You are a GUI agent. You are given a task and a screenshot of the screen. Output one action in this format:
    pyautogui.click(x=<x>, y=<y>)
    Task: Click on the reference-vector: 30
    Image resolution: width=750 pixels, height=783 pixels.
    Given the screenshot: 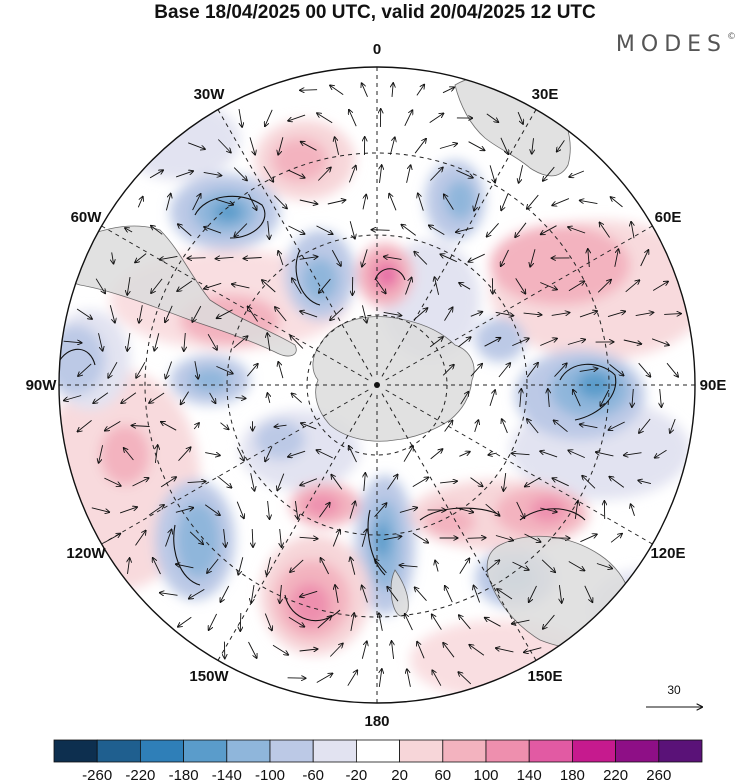 What is the action you would take?
    pyautogui.click(x=674, y=695)
    